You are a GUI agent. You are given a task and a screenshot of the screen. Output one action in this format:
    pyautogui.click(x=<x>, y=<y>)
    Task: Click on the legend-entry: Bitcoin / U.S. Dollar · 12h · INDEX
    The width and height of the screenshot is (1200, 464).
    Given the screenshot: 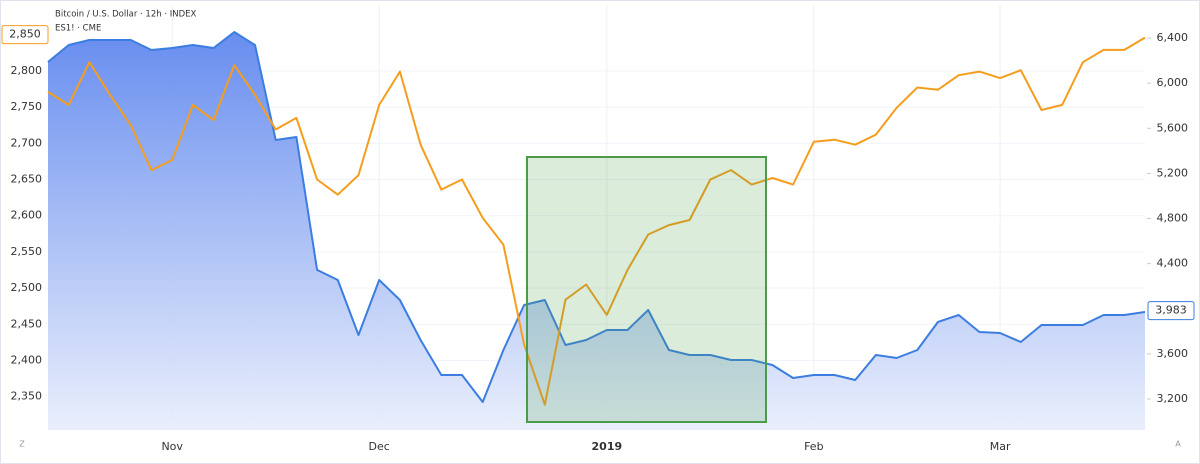 What is the action you would take?
    pyautogui.click(x=126, y=15)
    